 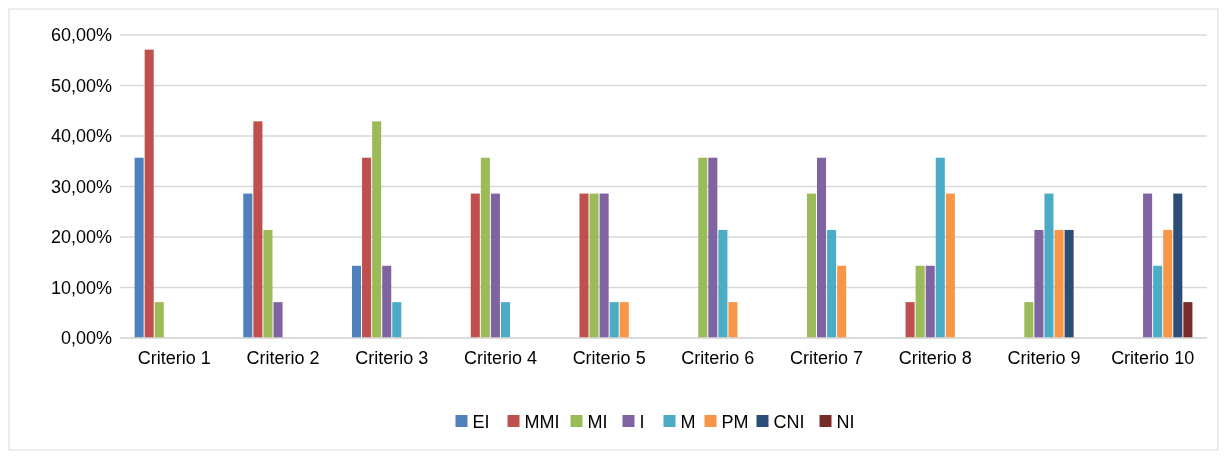 What do you see at coordinates (174, 358) in the screenshot?
I see `x-tick-label: Criterio 1` at bounding box center [174, 358].